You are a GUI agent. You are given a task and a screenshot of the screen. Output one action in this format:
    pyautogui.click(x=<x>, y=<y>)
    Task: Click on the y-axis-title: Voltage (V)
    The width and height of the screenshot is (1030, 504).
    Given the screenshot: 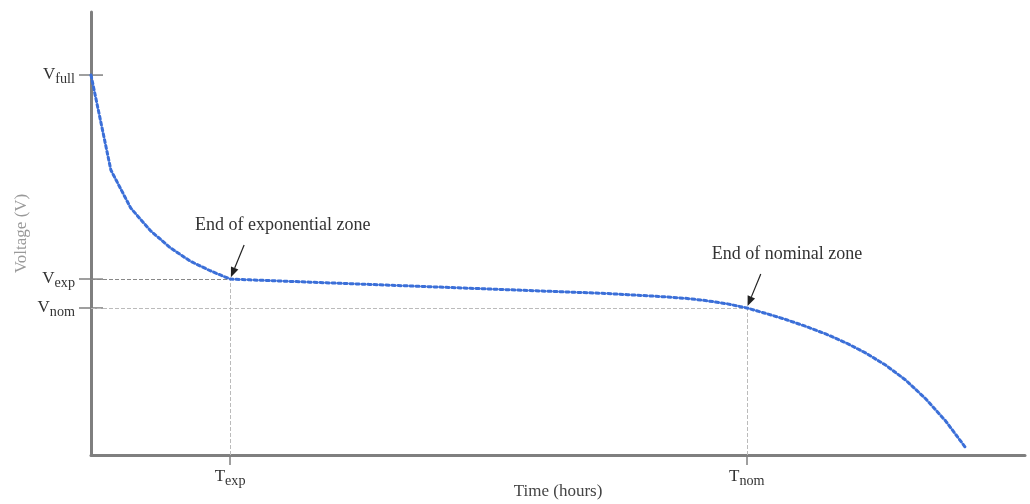 What is the action you would take?
    pyautogui.click(x=20, y=233)
    